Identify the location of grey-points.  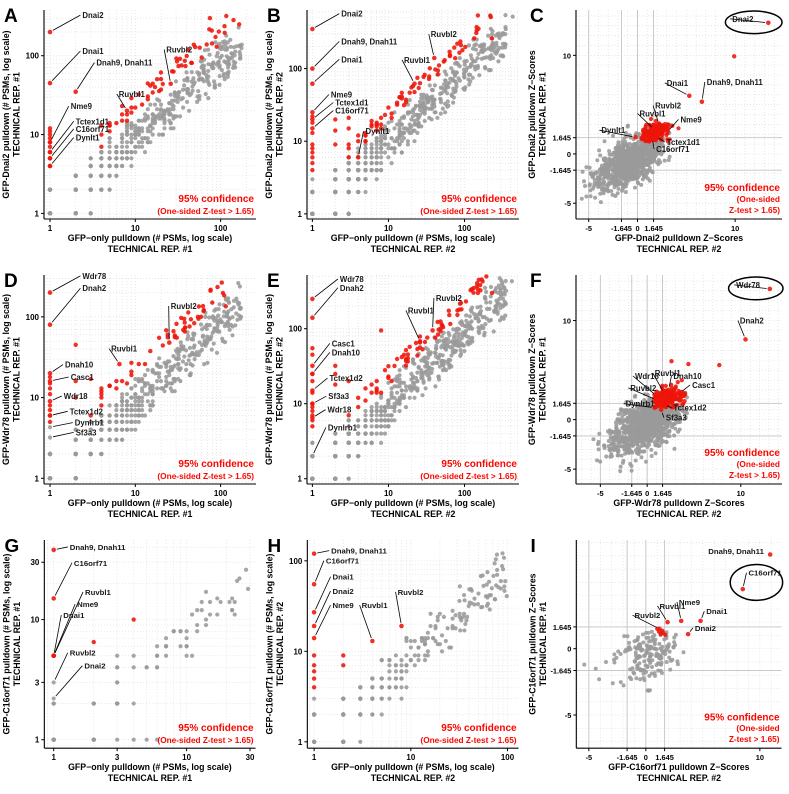
(145, 120).